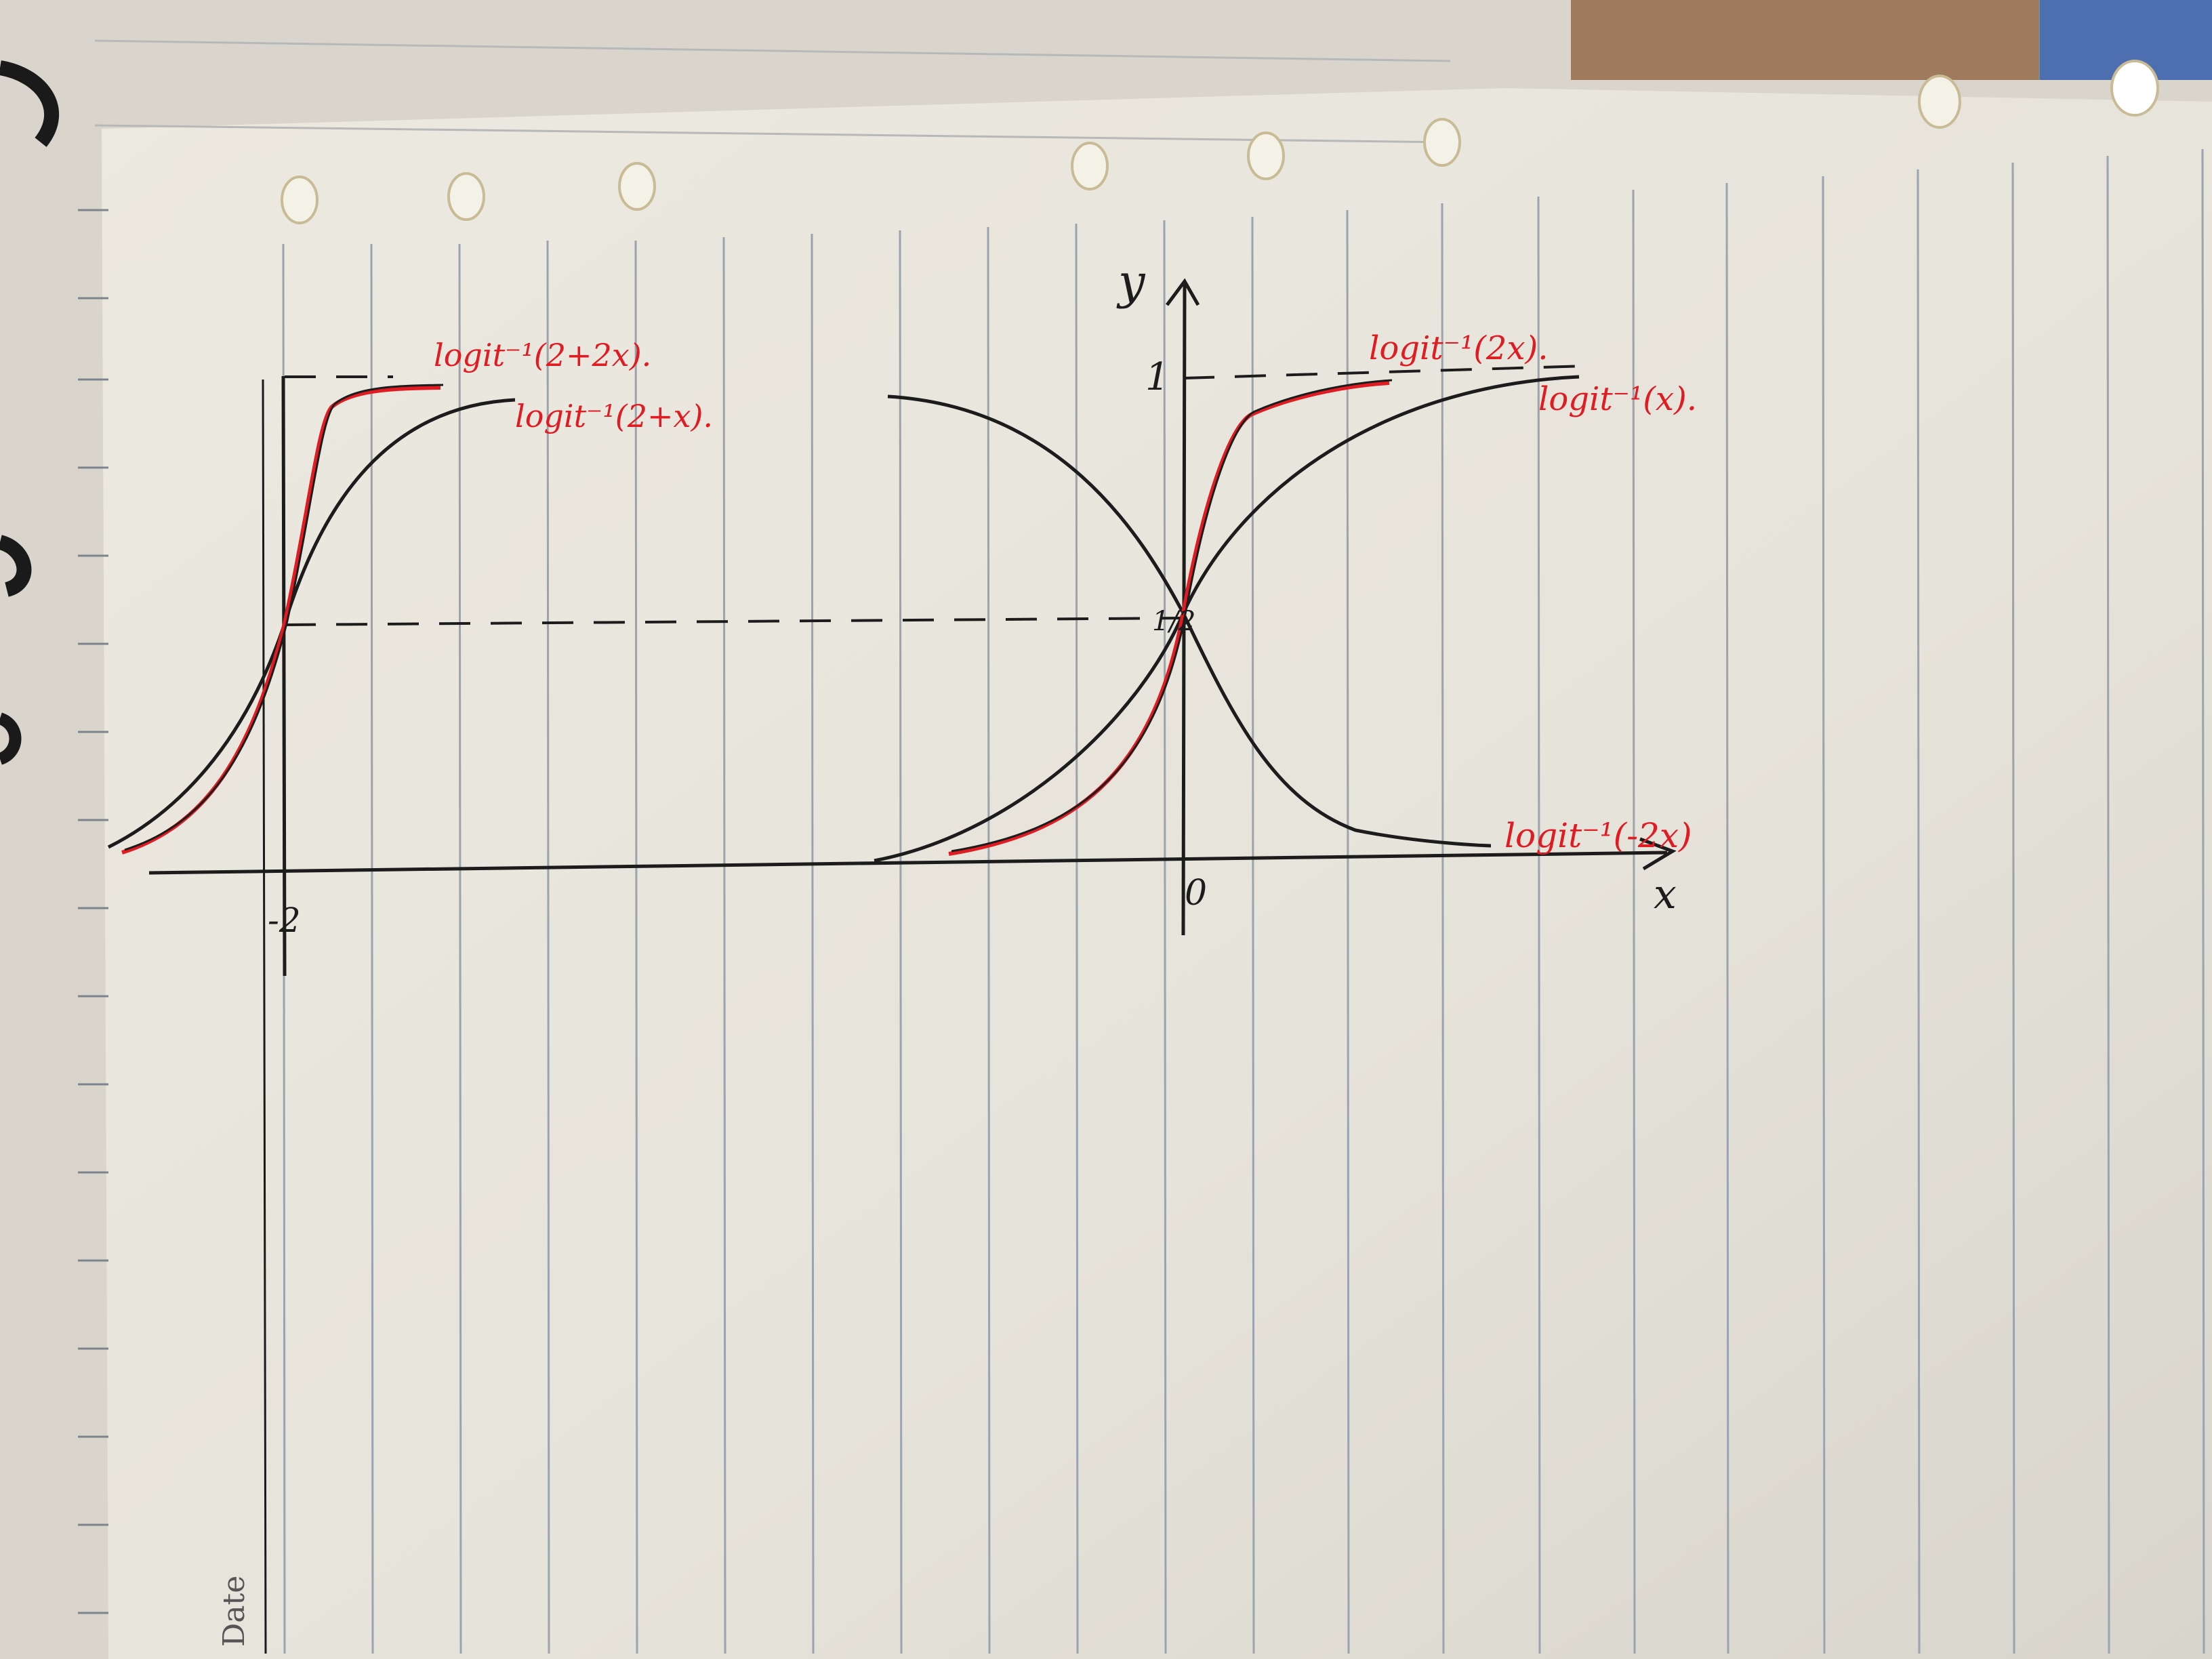 Image resolution: width=2212 pixels, height=1659 pixels. I want to click on one-guide-right, so click(1385, 372).